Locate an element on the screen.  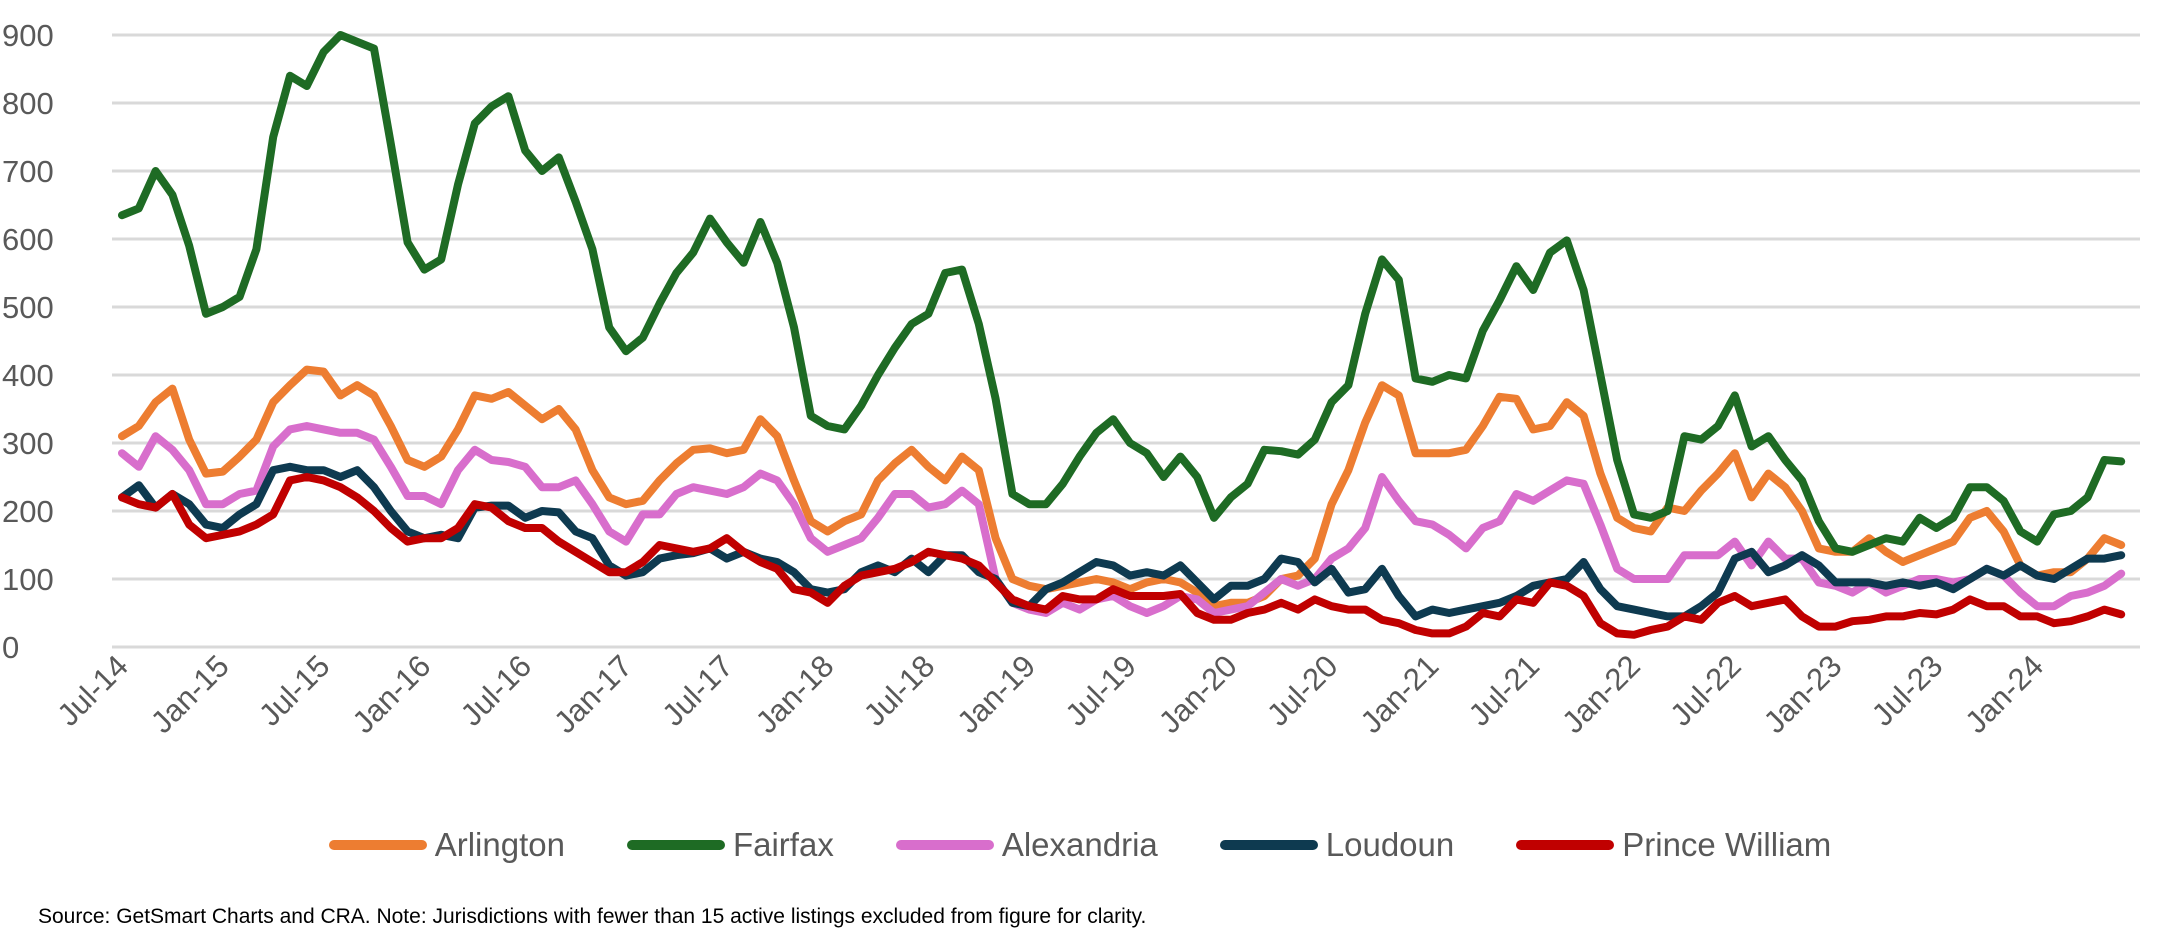
x-tick-label: Jul-19 is located at coordinates (1100, 690).